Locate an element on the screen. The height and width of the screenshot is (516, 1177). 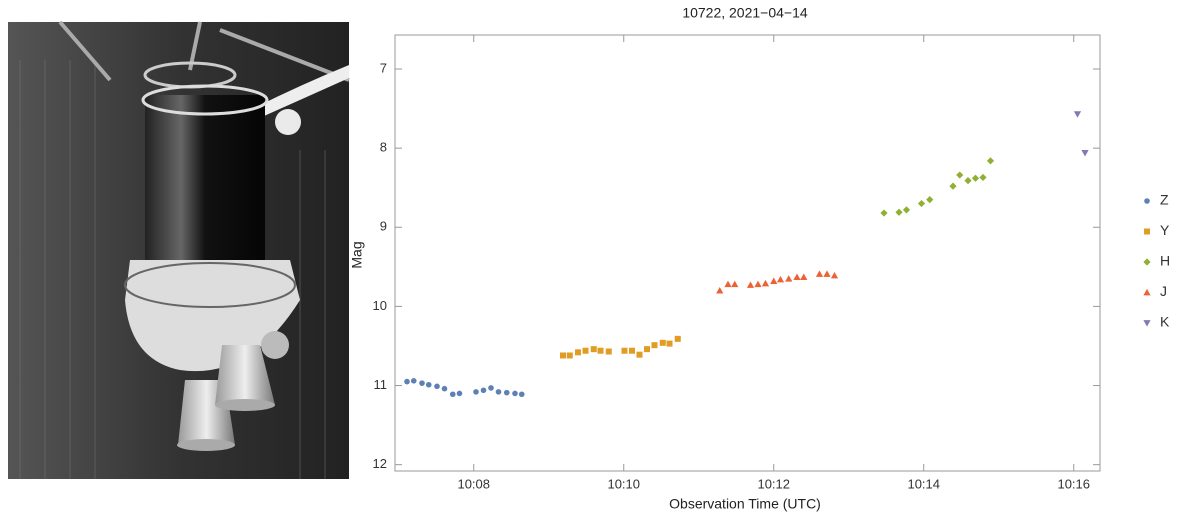
legend-label: Z is located at coordinates (1164, 200).